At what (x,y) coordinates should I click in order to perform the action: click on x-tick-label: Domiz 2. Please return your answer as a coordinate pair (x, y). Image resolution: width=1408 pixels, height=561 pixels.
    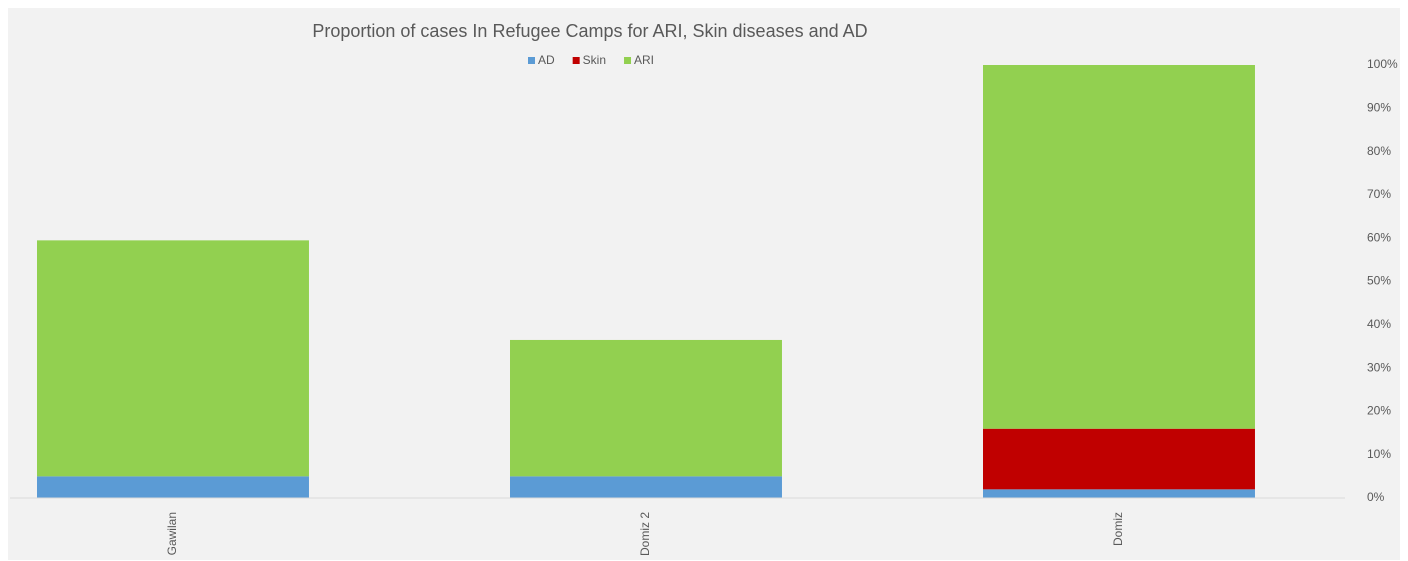
    Looking at the image, I should click on (645, 534).